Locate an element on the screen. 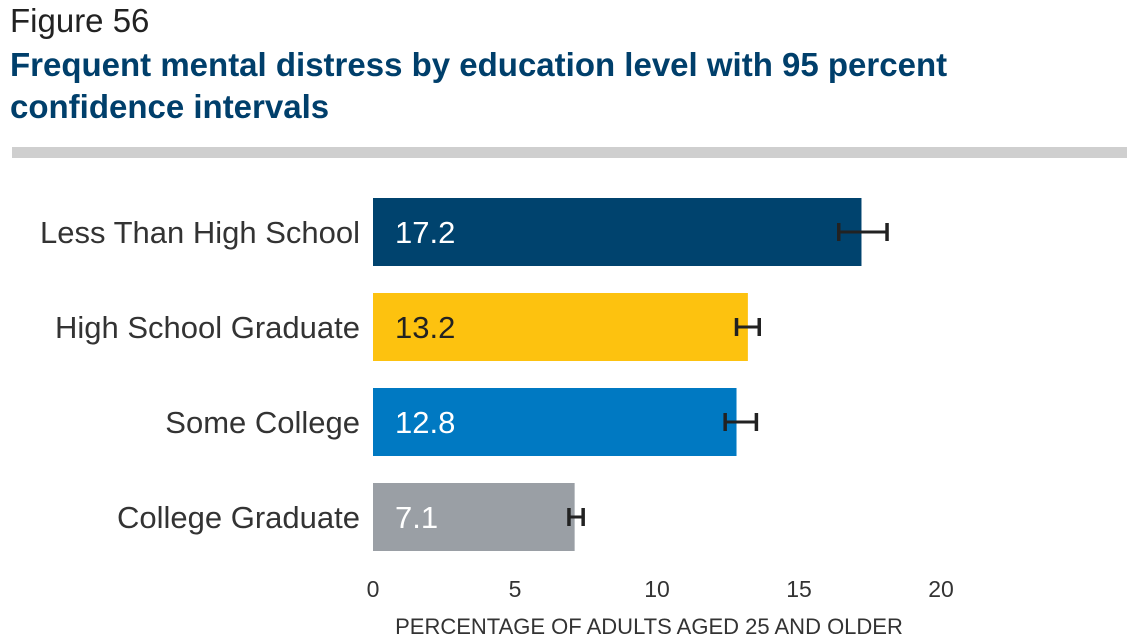 Image resolution: width=1127 pixels, height=641 pixels. x-axis-title: PERCENTAGE OF ADULTS AGED 25 AND OLDER is located at coordinates (649, 626).